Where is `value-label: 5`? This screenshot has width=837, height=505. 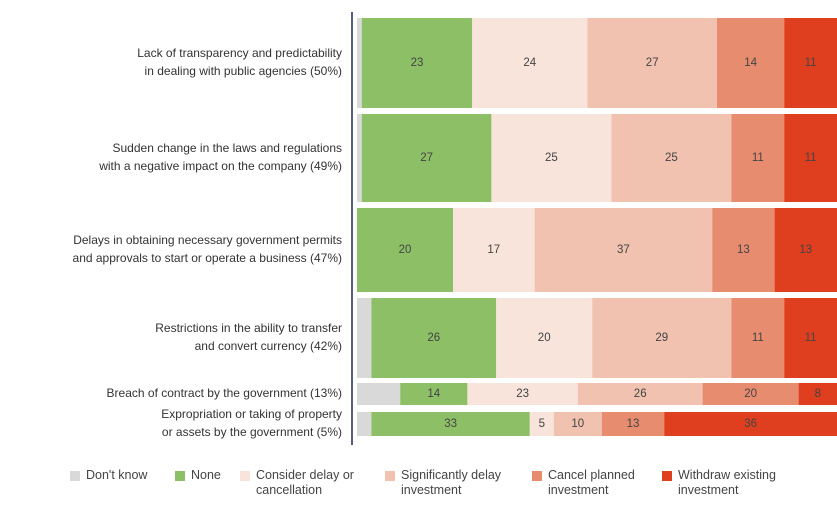 value-label: 5 is located at coordinates (542, 424).